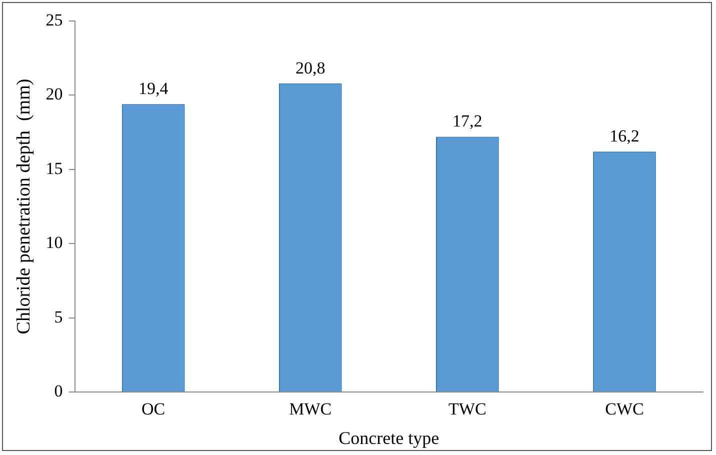 This screenshot has height=455, width=716. What do you see at coordinates (23, 206) in the screenshot?
I see `y-axis-title: Chloride penetration depth (mm)` at bounding box center [23, 206].